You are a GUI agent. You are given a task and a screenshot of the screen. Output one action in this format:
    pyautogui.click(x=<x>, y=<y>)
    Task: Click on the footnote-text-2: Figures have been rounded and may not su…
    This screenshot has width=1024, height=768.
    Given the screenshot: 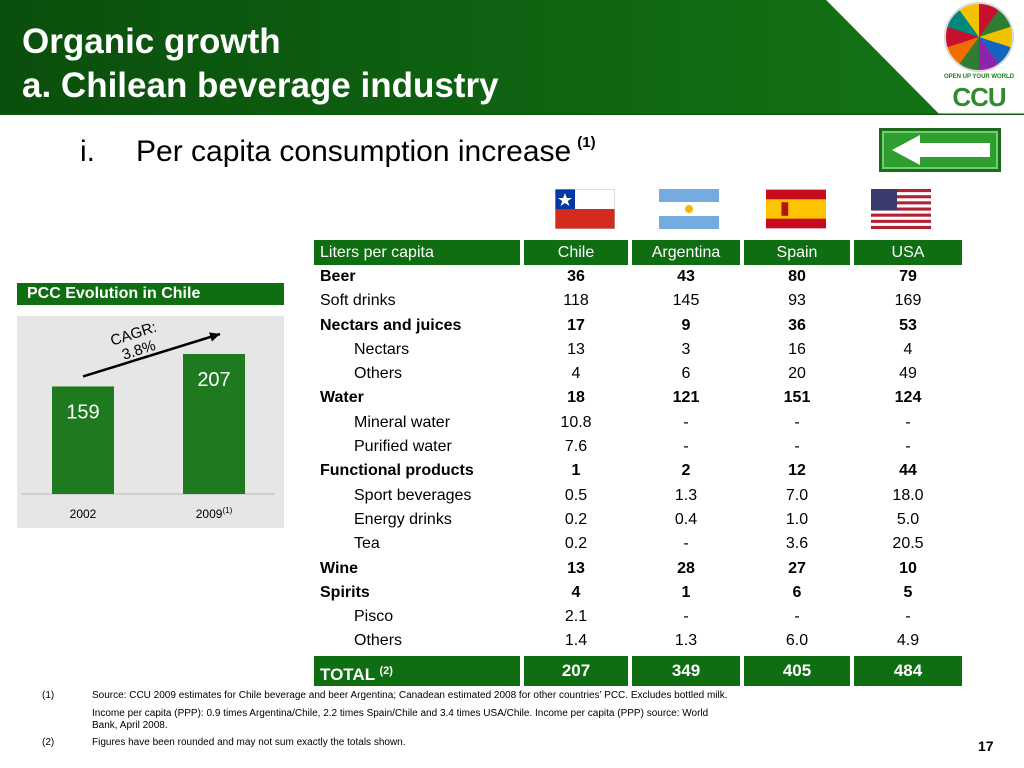 What is the action you would take?
    pyautogui.click(x=249, y=742)
    